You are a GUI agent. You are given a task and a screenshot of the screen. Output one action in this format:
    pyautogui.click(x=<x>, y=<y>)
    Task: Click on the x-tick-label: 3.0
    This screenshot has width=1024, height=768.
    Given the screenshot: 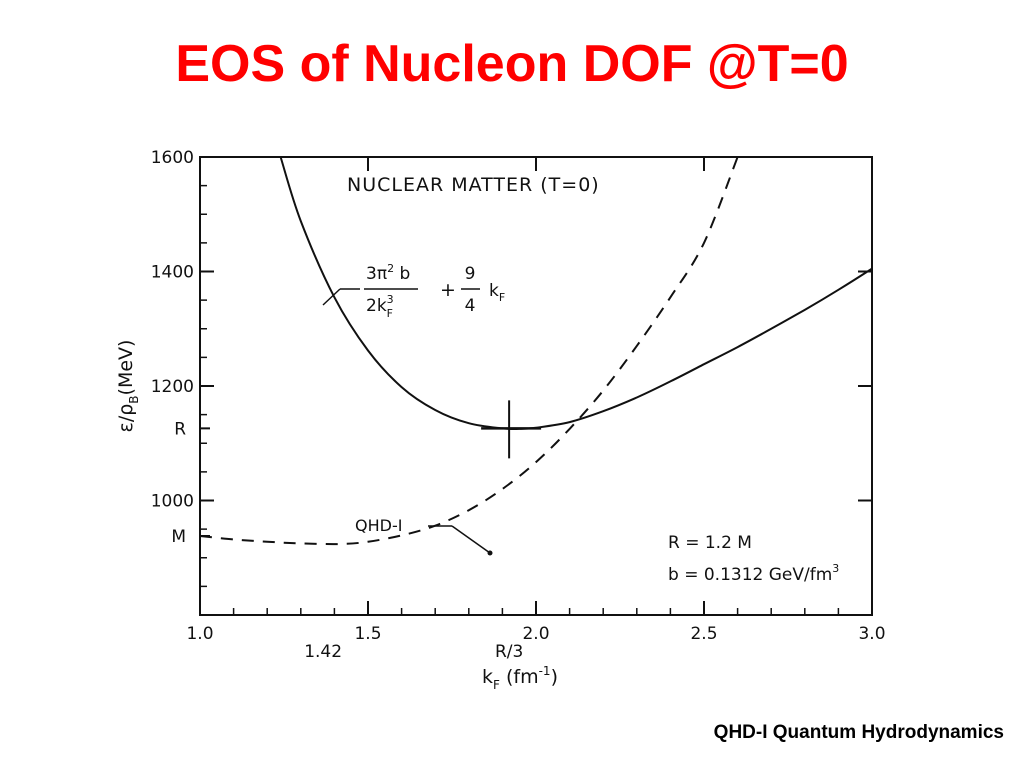 What is the action you would take?
    pyautogui.click(x=871, y=634)
    